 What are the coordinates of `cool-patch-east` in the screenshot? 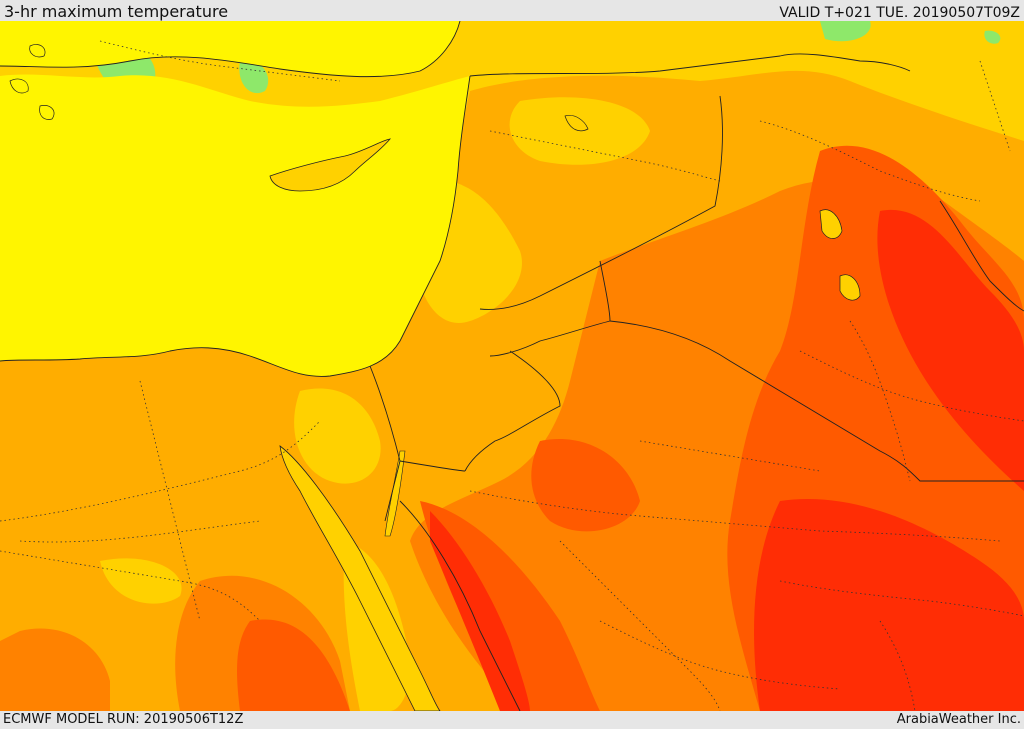 It's located at (845, 31).